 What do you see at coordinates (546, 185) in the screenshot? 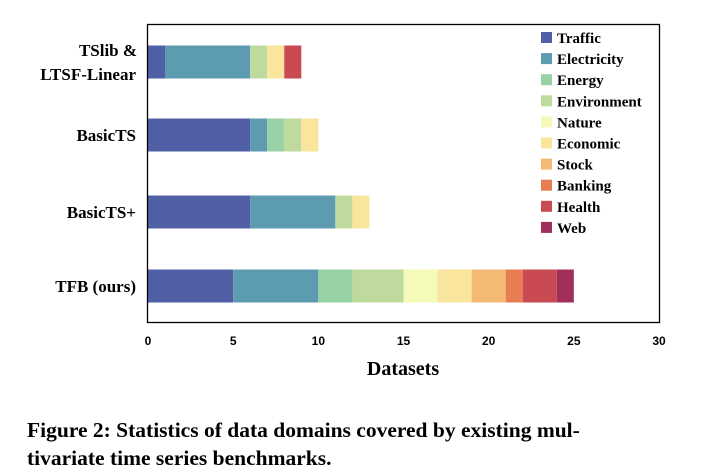
I see `legend-swatch-banking` at bounding box center [546, 185].